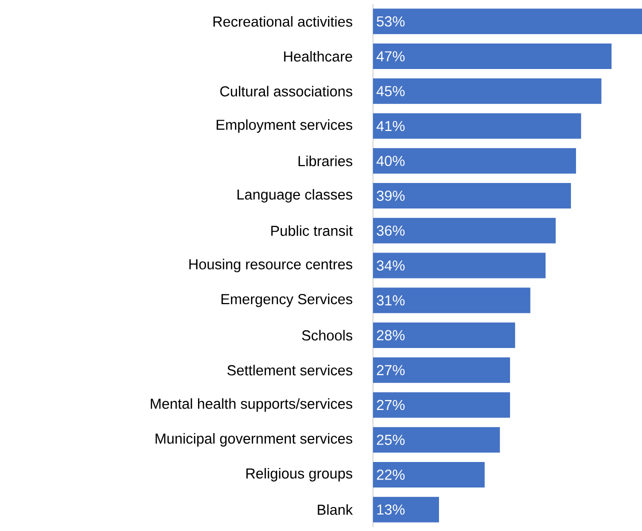  Describe the element at coordinates (286, 91) in the screenshot. I see `y-tick-label: Cultural associations` at that location.